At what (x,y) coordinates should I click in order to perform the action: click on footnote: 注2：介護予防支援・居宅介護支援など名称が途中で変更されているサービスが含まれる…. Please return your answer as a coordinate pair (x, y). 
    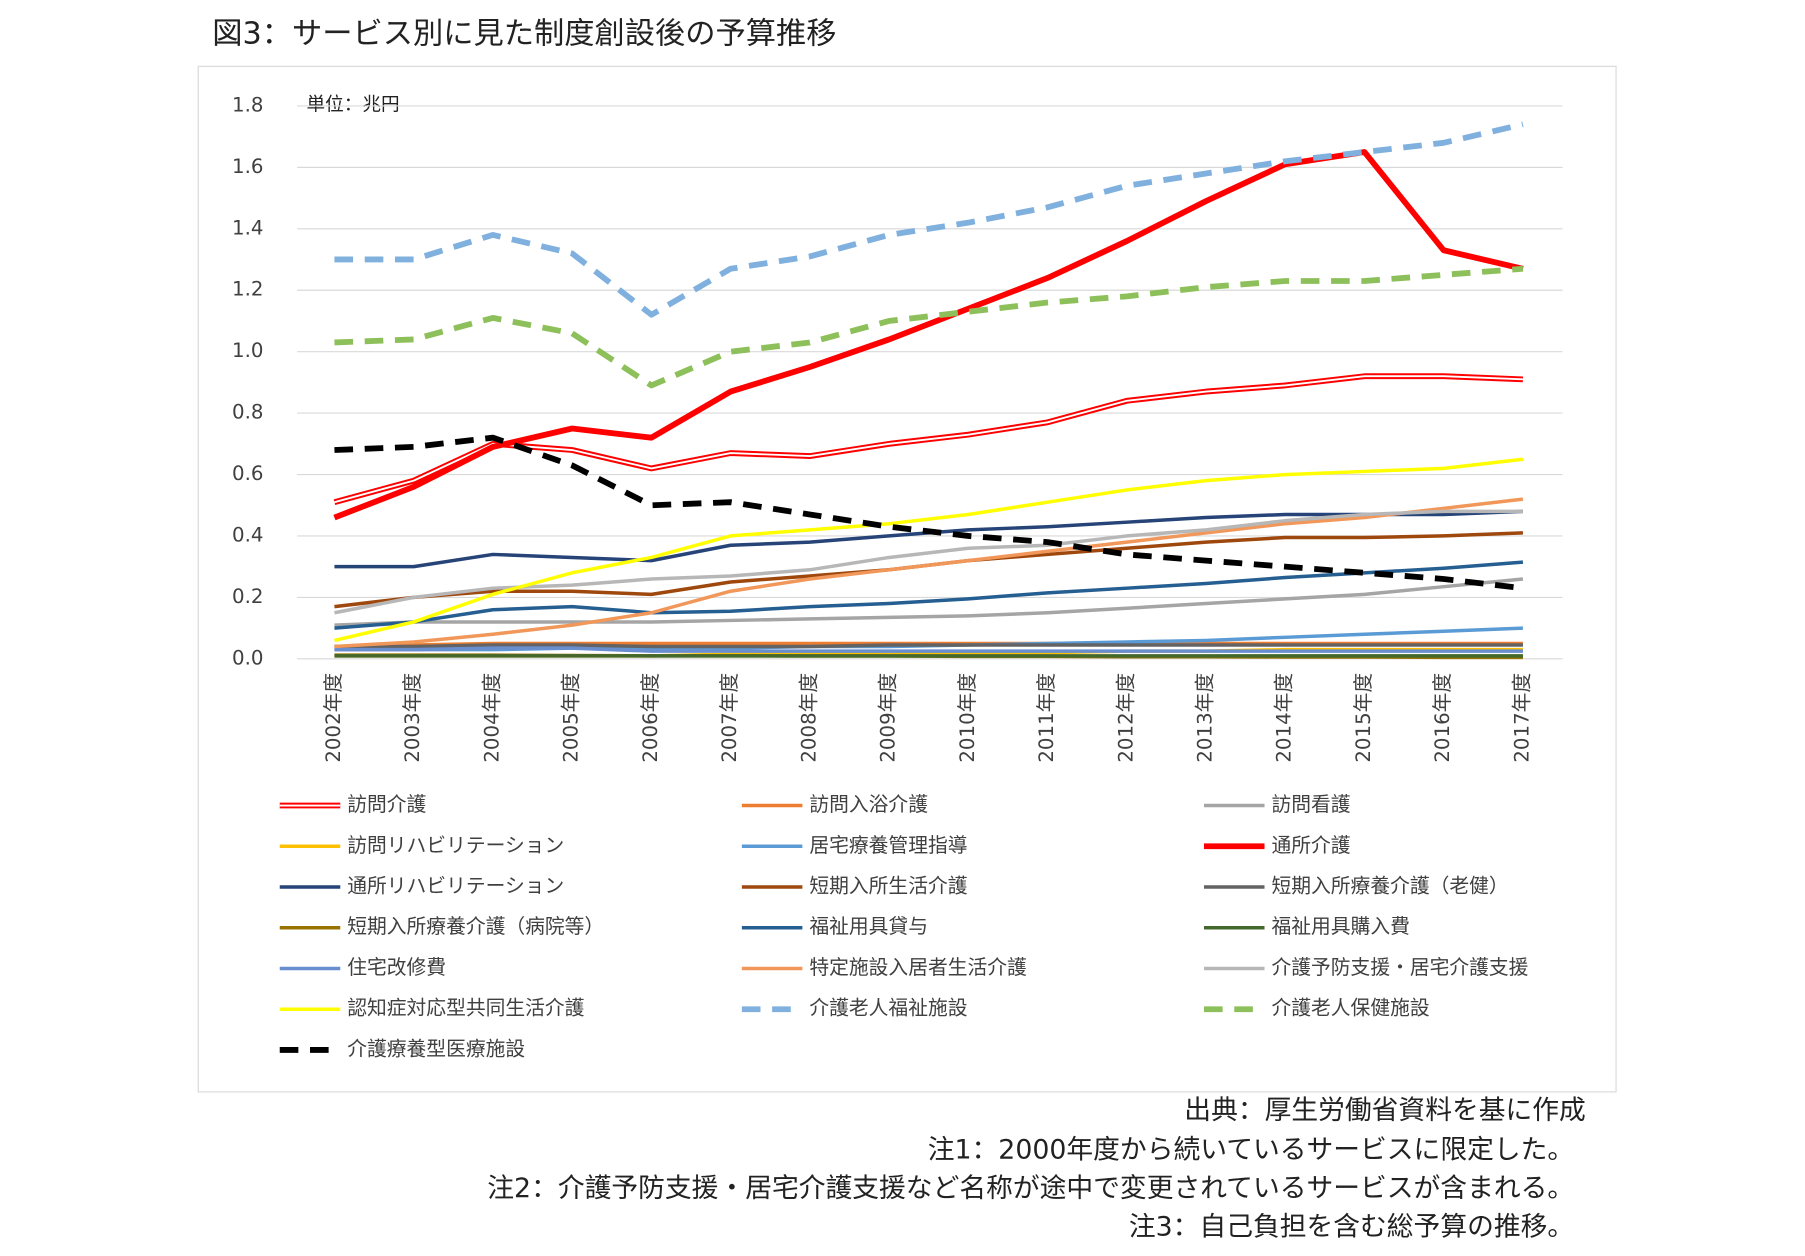
    Looking at the image, I should click on (1030, 1188).